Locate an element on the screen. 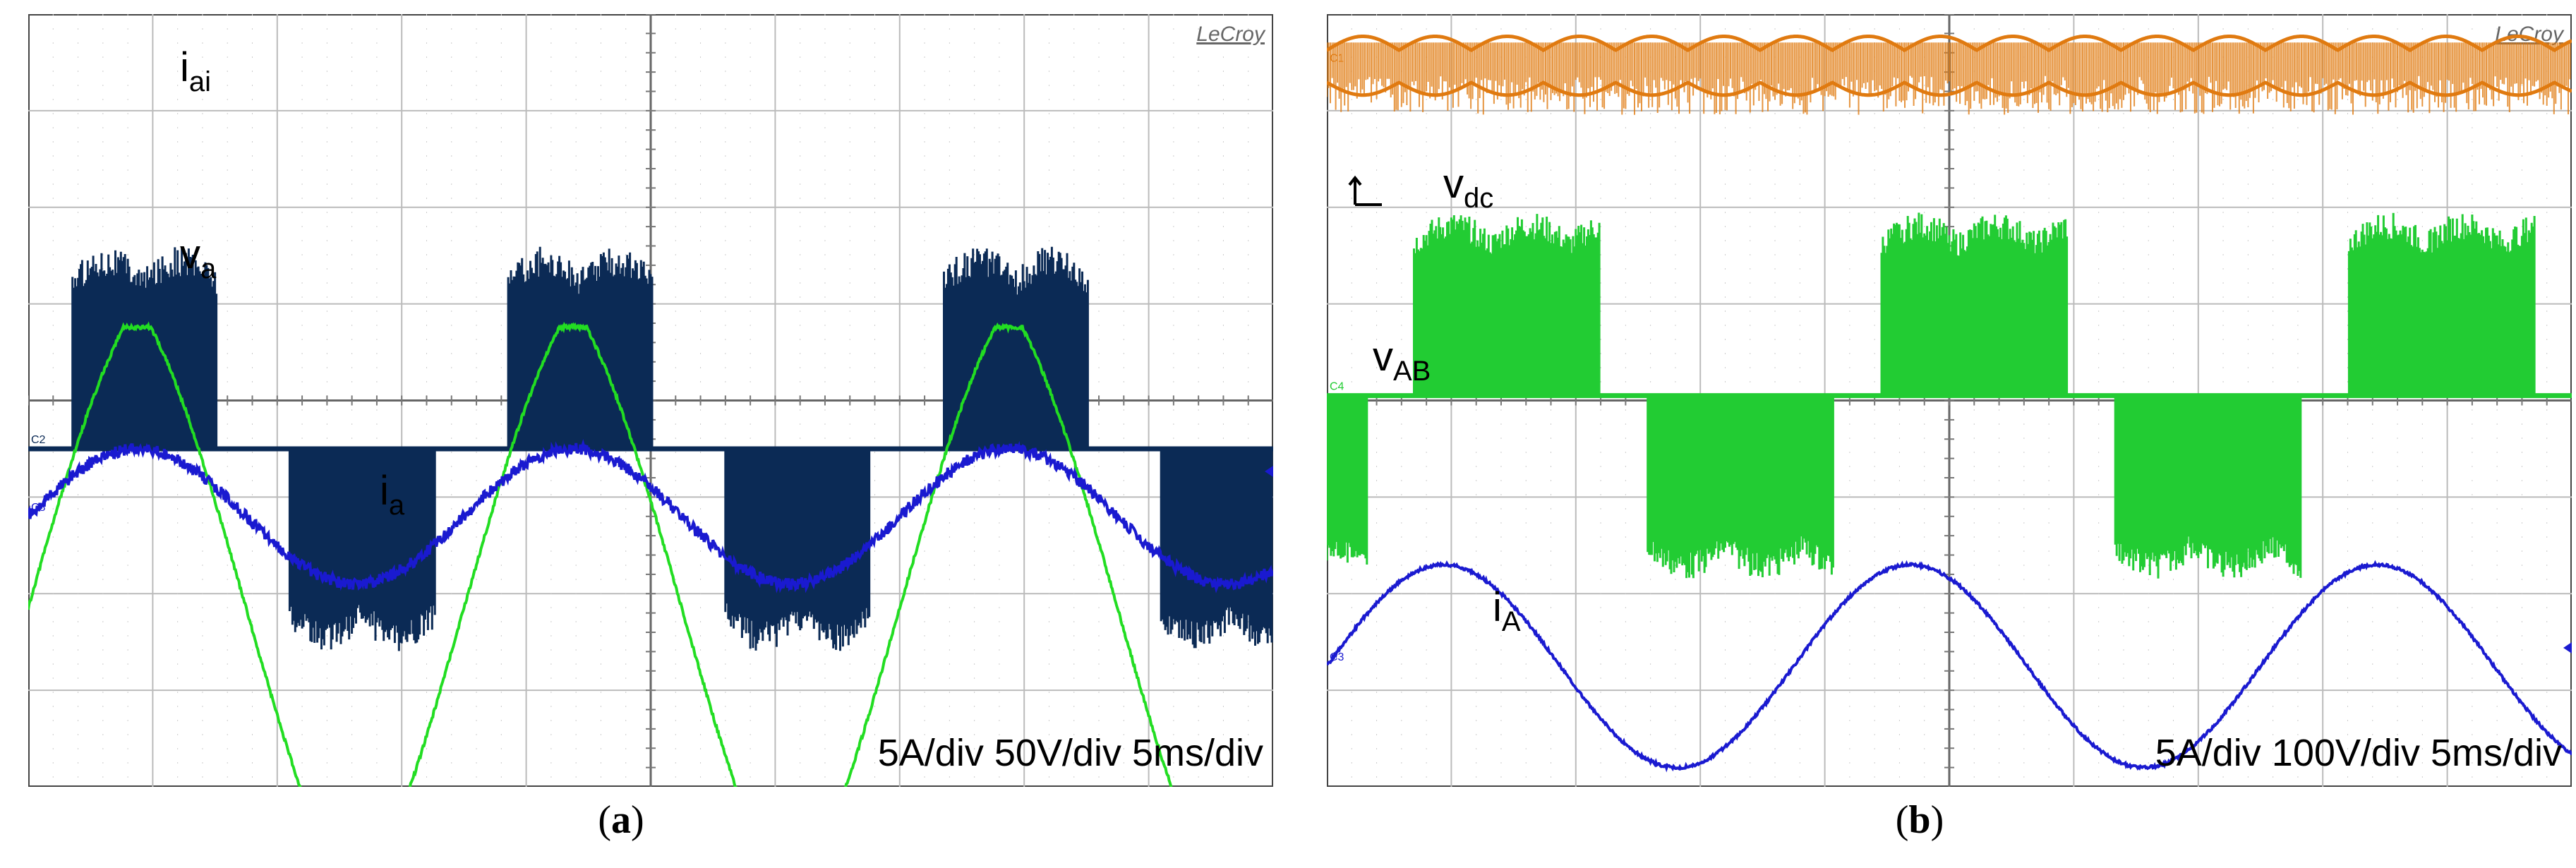 The height and width of the screenshot is (868, 2576). channel-marker-C1: C1 is located at coordinates (1337, 58).